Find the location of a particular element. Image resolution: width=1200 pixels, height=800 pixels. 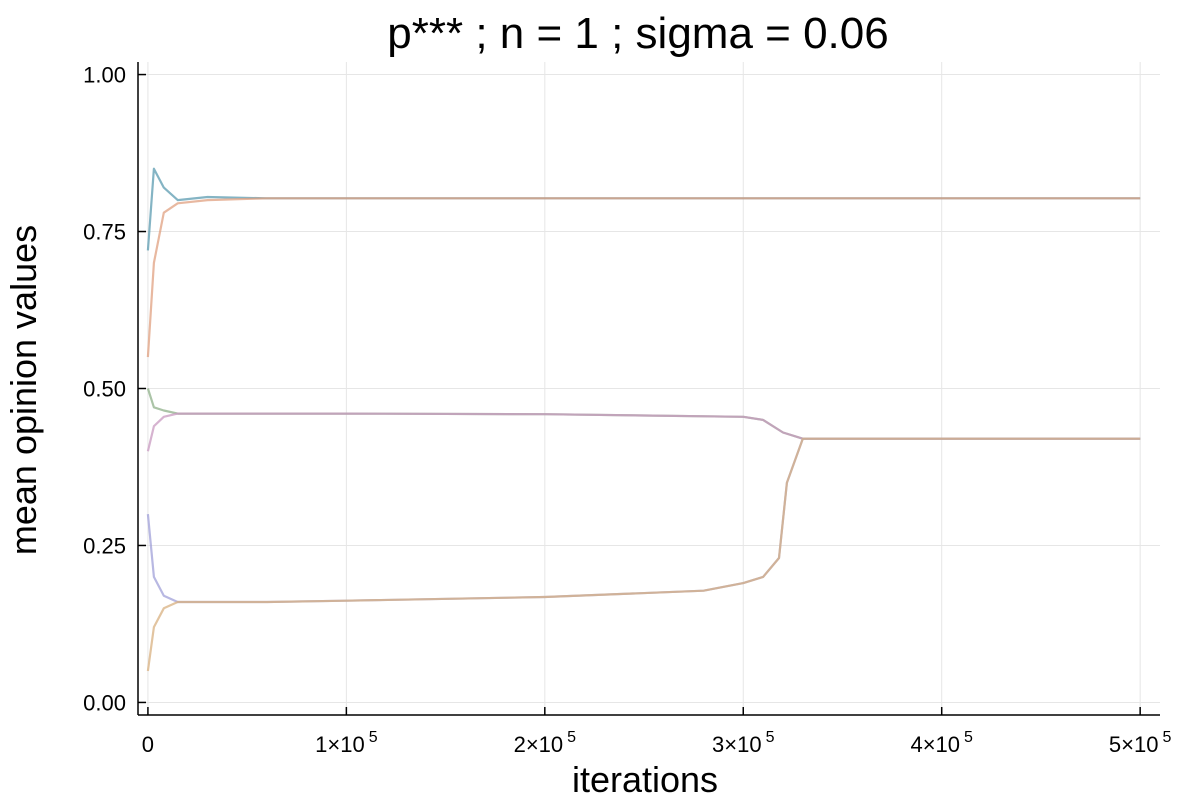

y-tick-label: 0.25 is located at coordinates (104, 545).